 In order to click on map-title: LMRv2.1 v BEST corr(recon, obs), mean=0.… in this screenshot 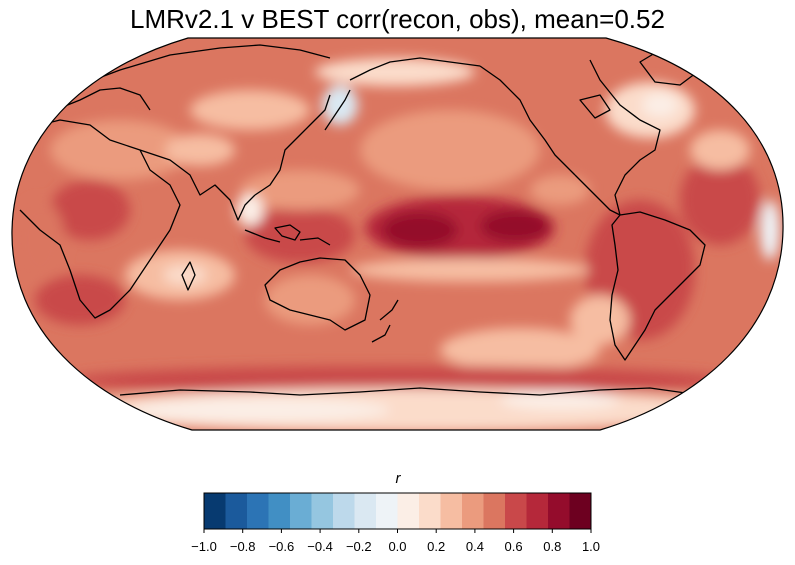, I will do `click(397, 19)`.